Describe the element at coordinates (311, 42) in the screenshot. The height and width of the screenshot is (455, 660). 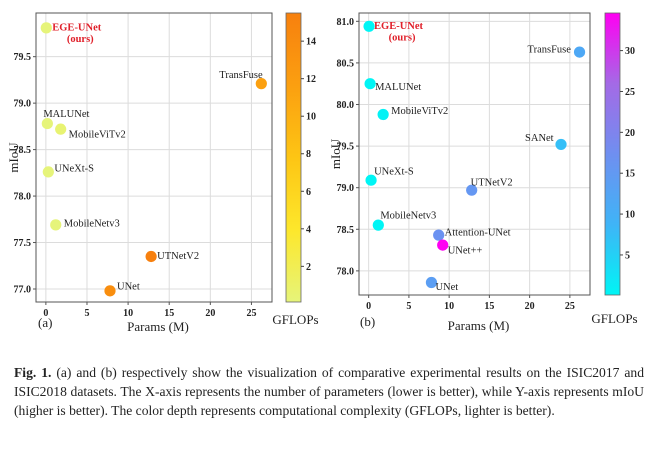
I see `colorbar-tick-label: 14` at that location.